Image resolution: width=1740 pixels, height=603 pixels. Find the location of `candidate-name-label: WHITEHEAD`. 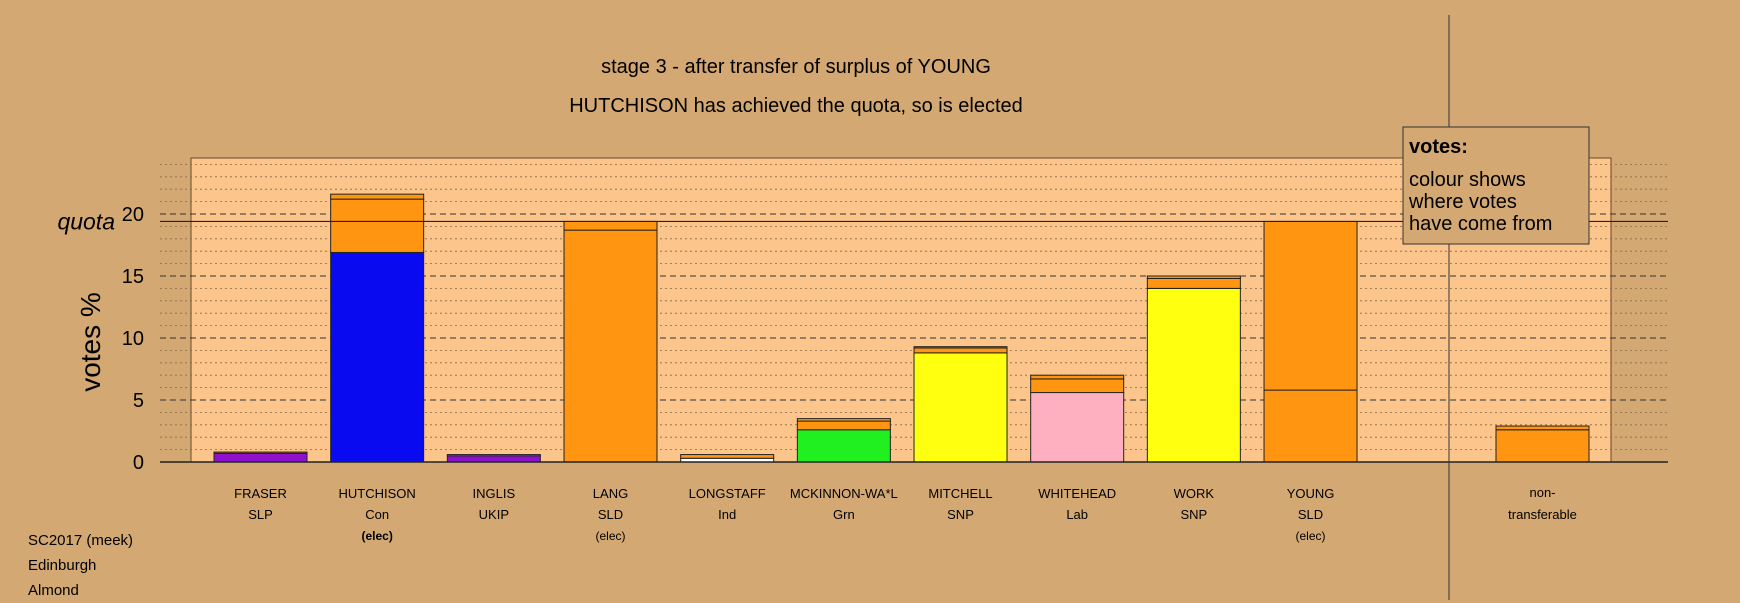

candidate-name-label: WHITEHEAD is located at coordinates (1077, 493).